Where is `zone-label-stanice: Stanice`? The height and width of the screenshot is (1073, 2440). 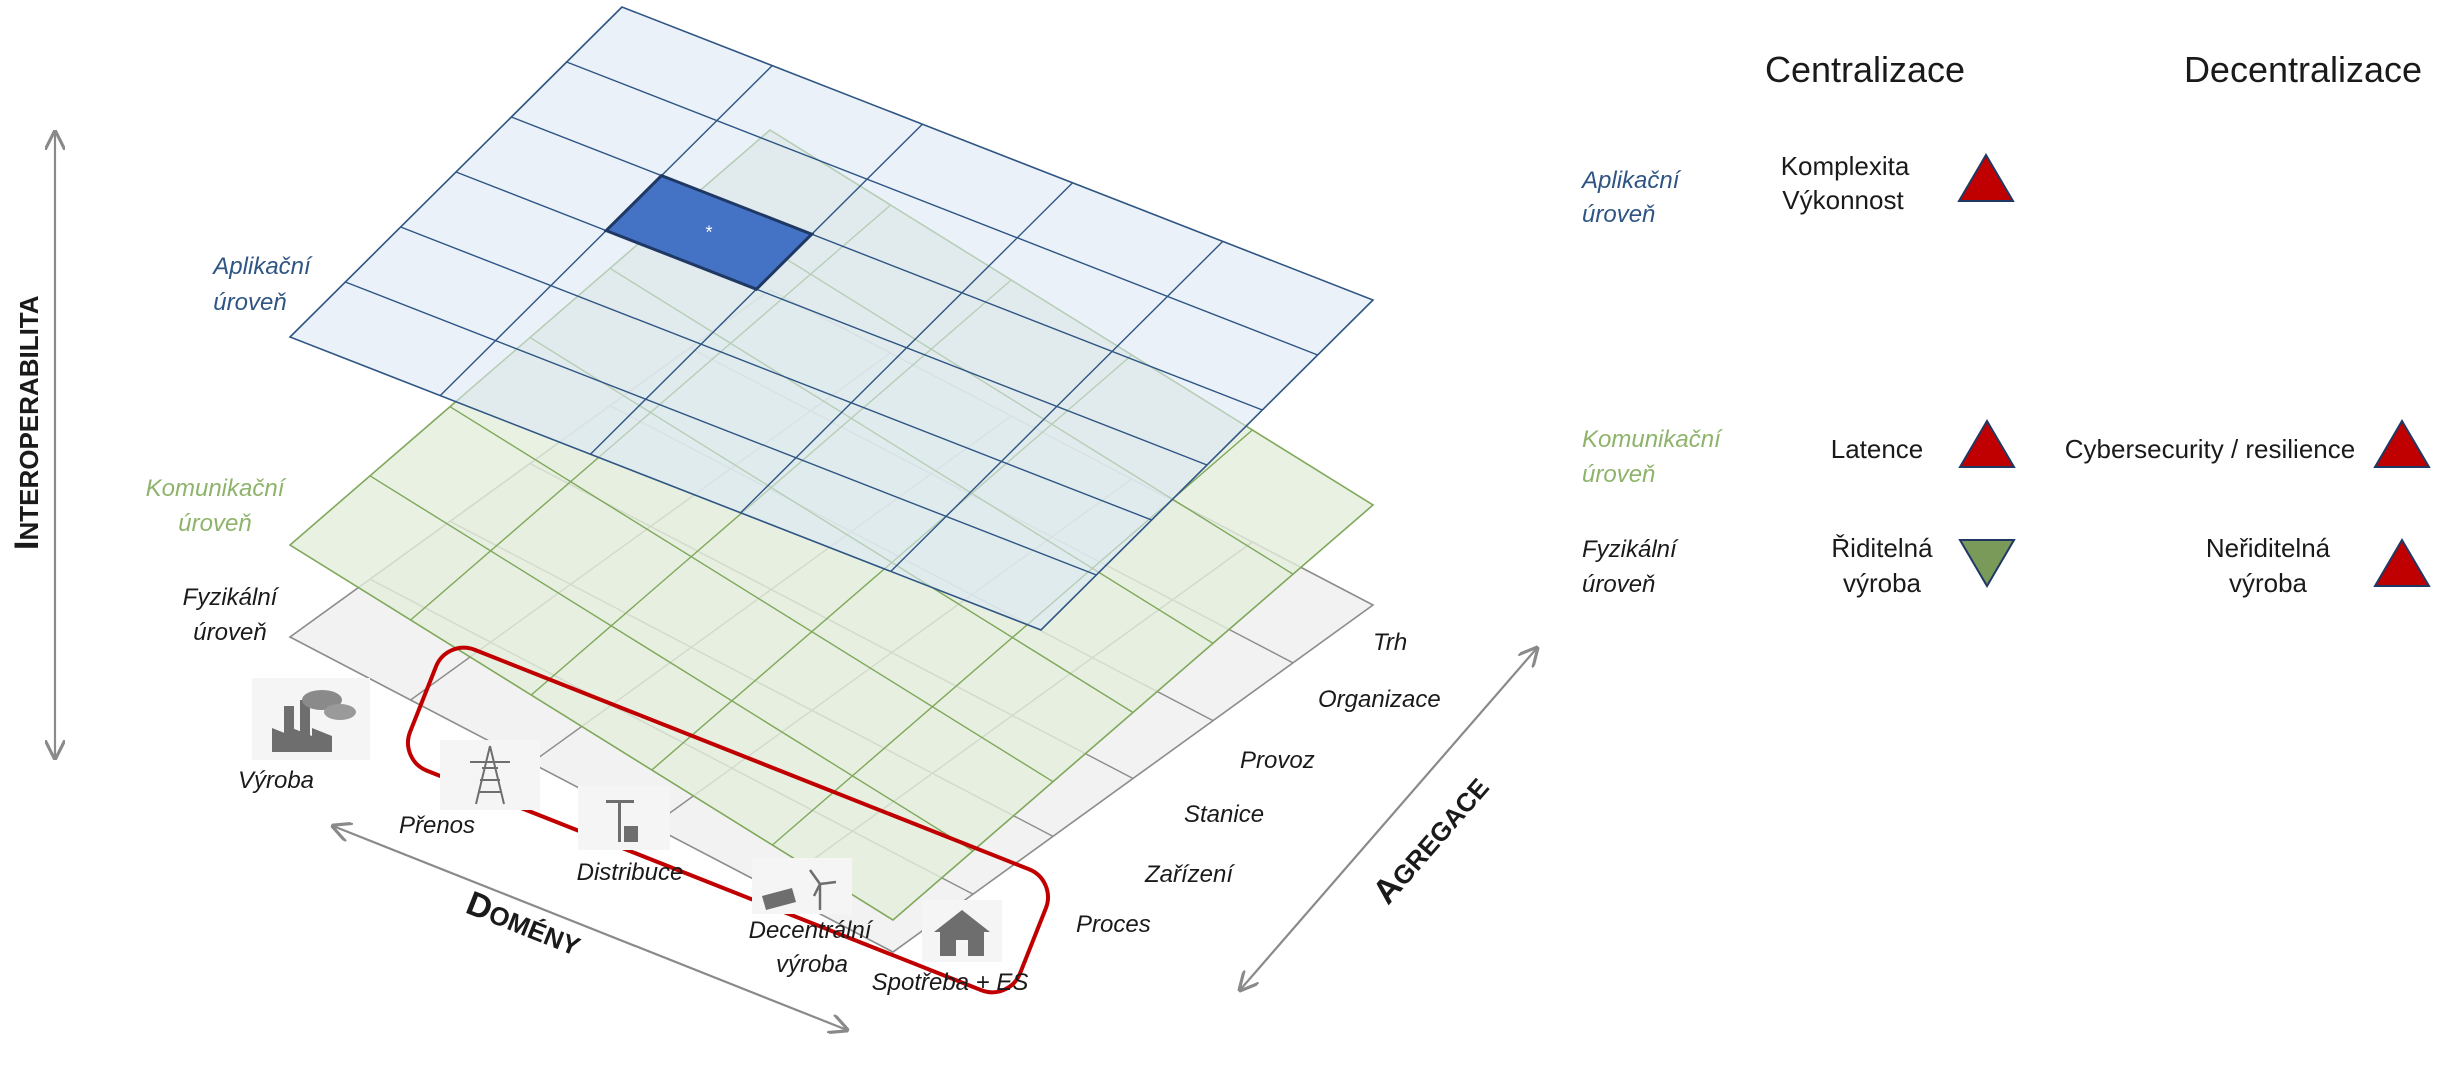
zone-label-stanice: Stanice is located at coordinates (1224, 814).